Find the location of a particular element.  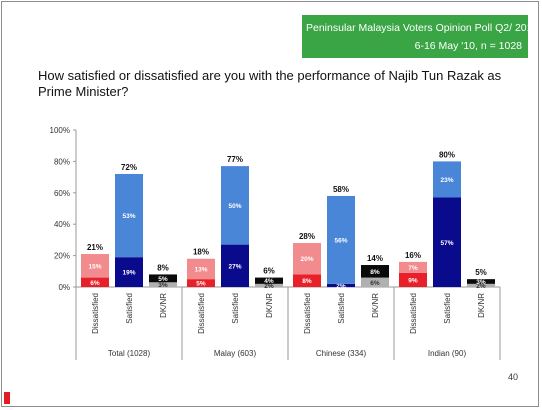

group-label: Chinese (334) is located at coordinates (341, 353).